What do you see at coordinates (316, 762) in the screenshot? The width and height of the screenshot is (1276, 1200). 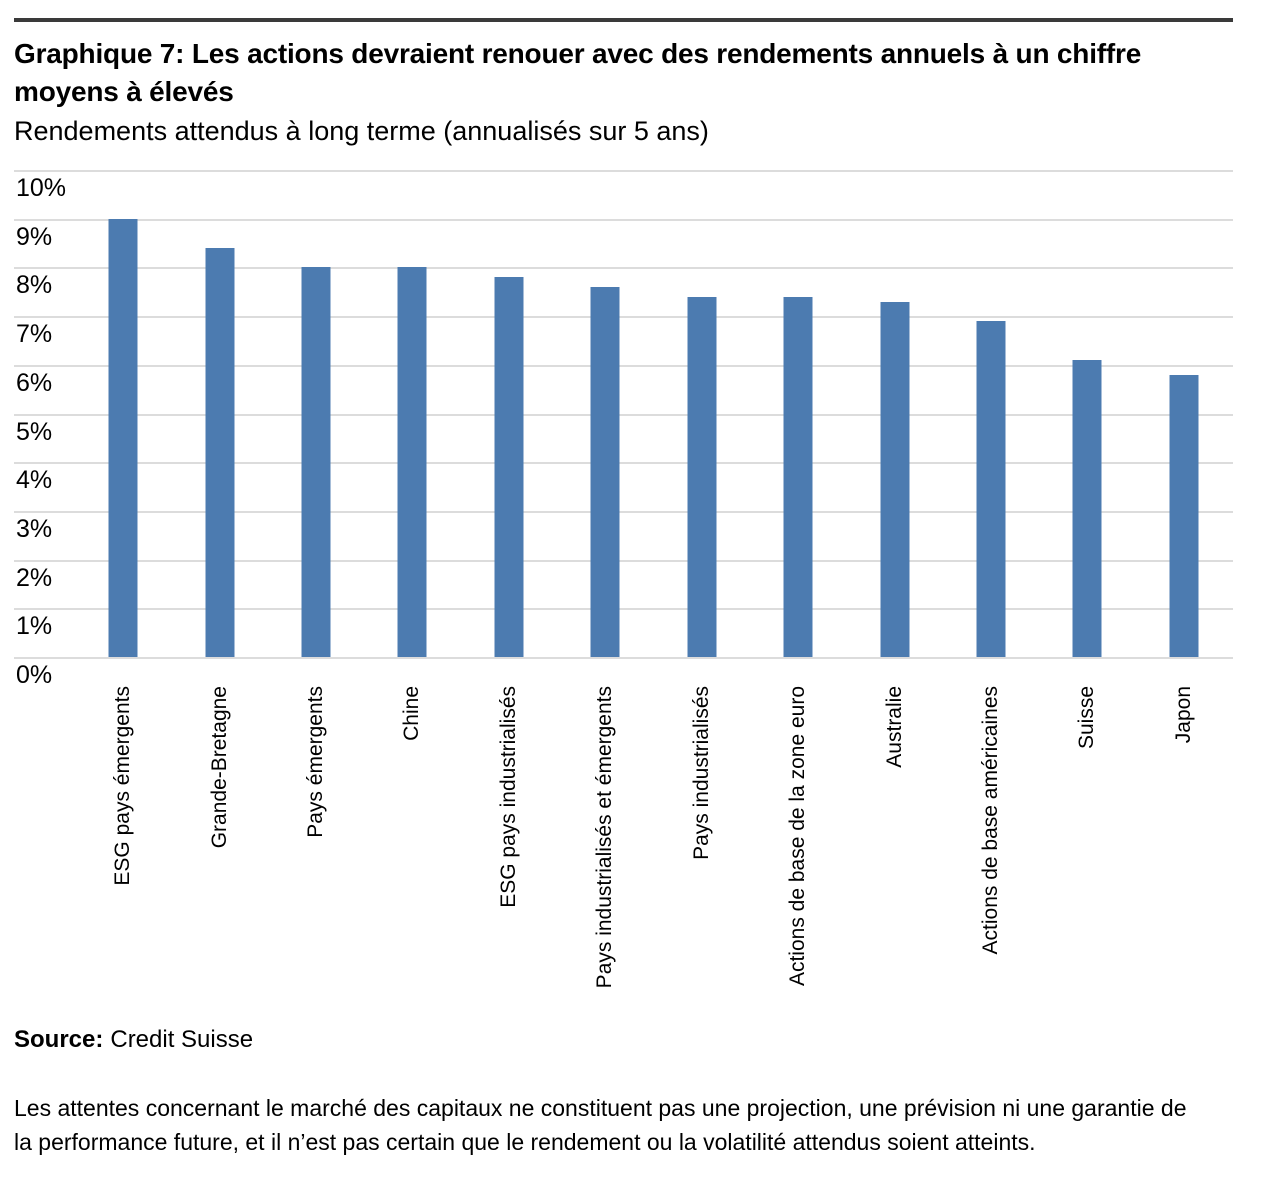 I see `x-category-label: Pays émergents` at bounding box center [316, 762].